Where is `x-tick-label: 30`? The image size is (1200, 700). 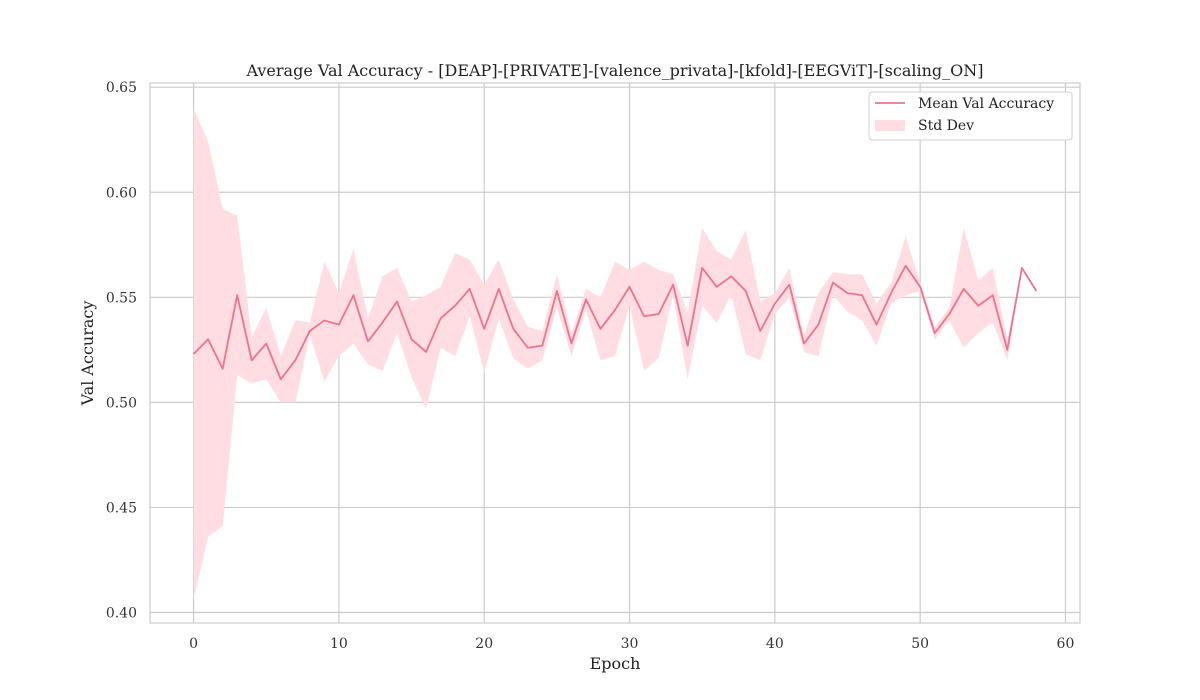 x-tick-label: 30 is located at coordinates (630, 644).